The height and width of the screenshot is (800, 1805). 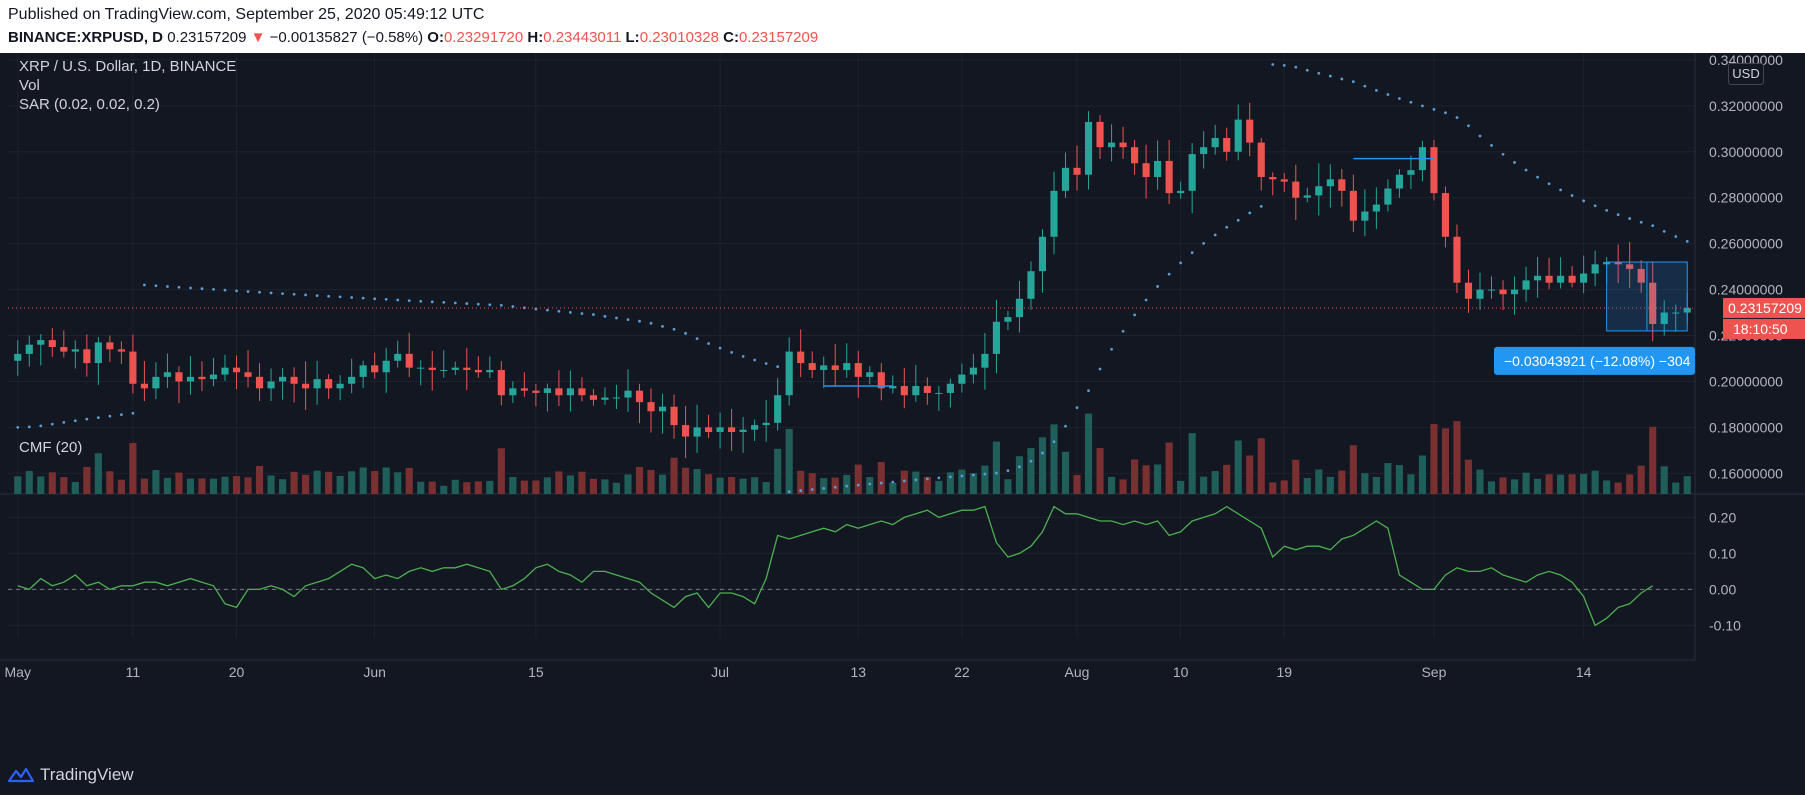 I want to click on measure-label: −0.03043921 (−12.08%) −304, so click(x=1597, y=361).